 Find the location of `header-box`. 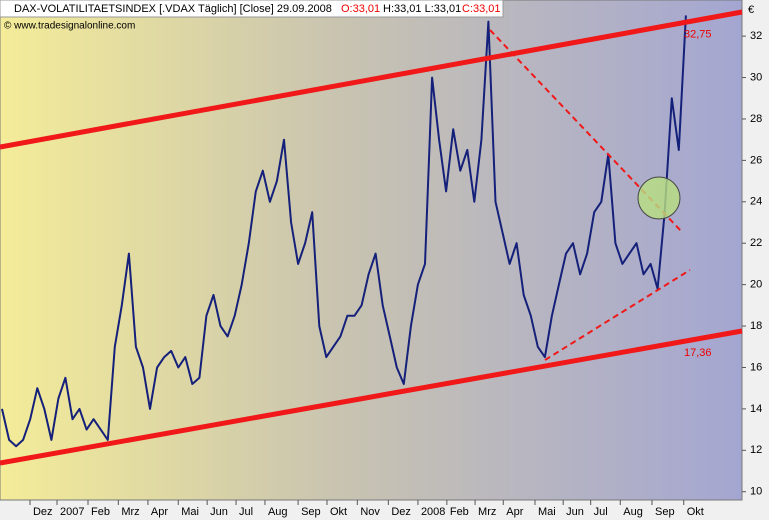

header-box is located at coordinates (252, 9).